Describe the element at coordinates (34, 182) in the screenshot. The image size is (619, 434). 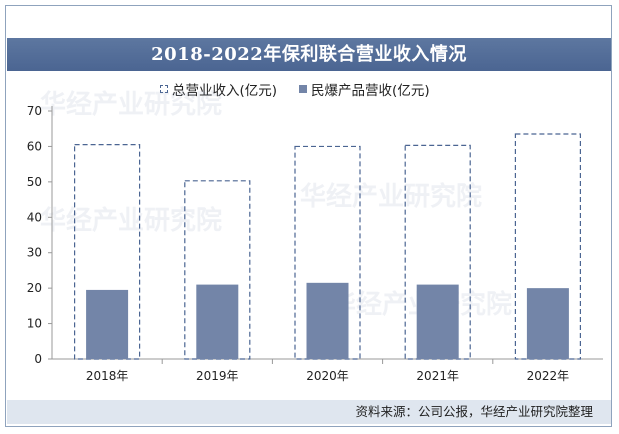
I see `y-tick-label: 50` at that location.